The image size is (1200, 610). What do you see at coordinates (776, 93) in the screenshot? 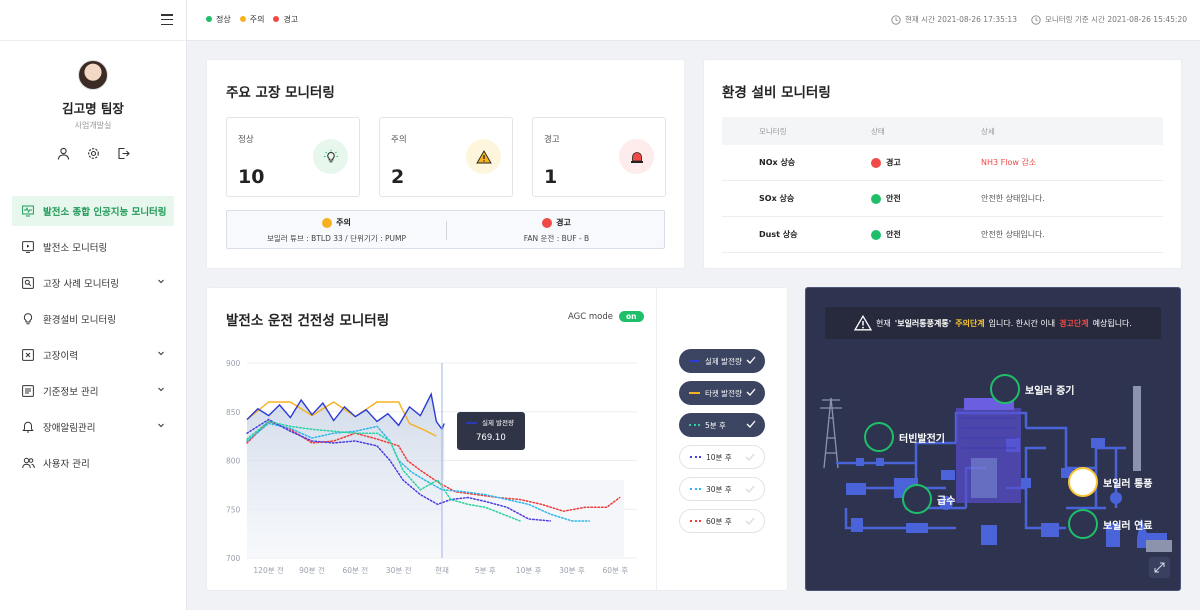
I see `env-title: 환경 설비 모니터링` at bounding box center [776, 93].